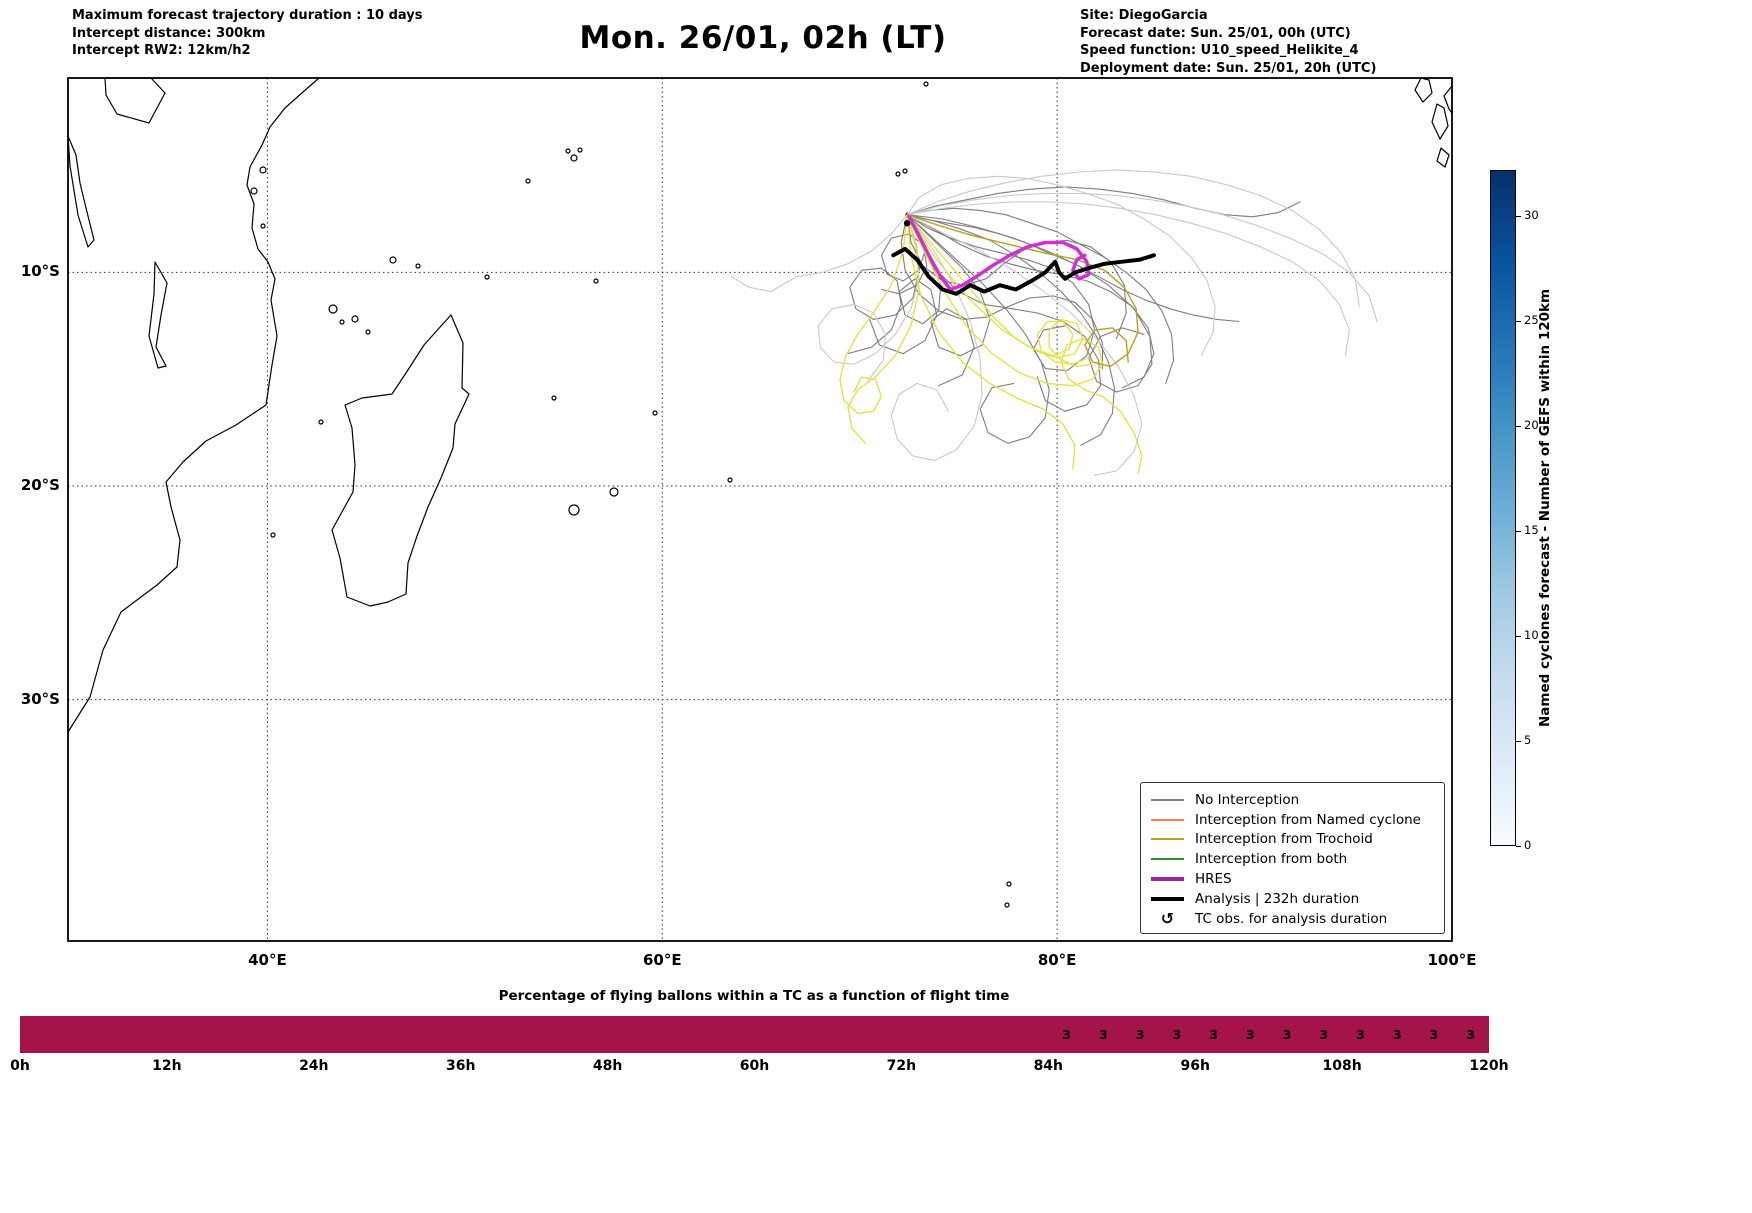 Image resolution: width=1752 pixels, height=1213 pixels. What do you see at coordinates (1528, 845) in the screenshot?
I see `colorbar-tick-label: 0` at bounding box center [1528, 845].